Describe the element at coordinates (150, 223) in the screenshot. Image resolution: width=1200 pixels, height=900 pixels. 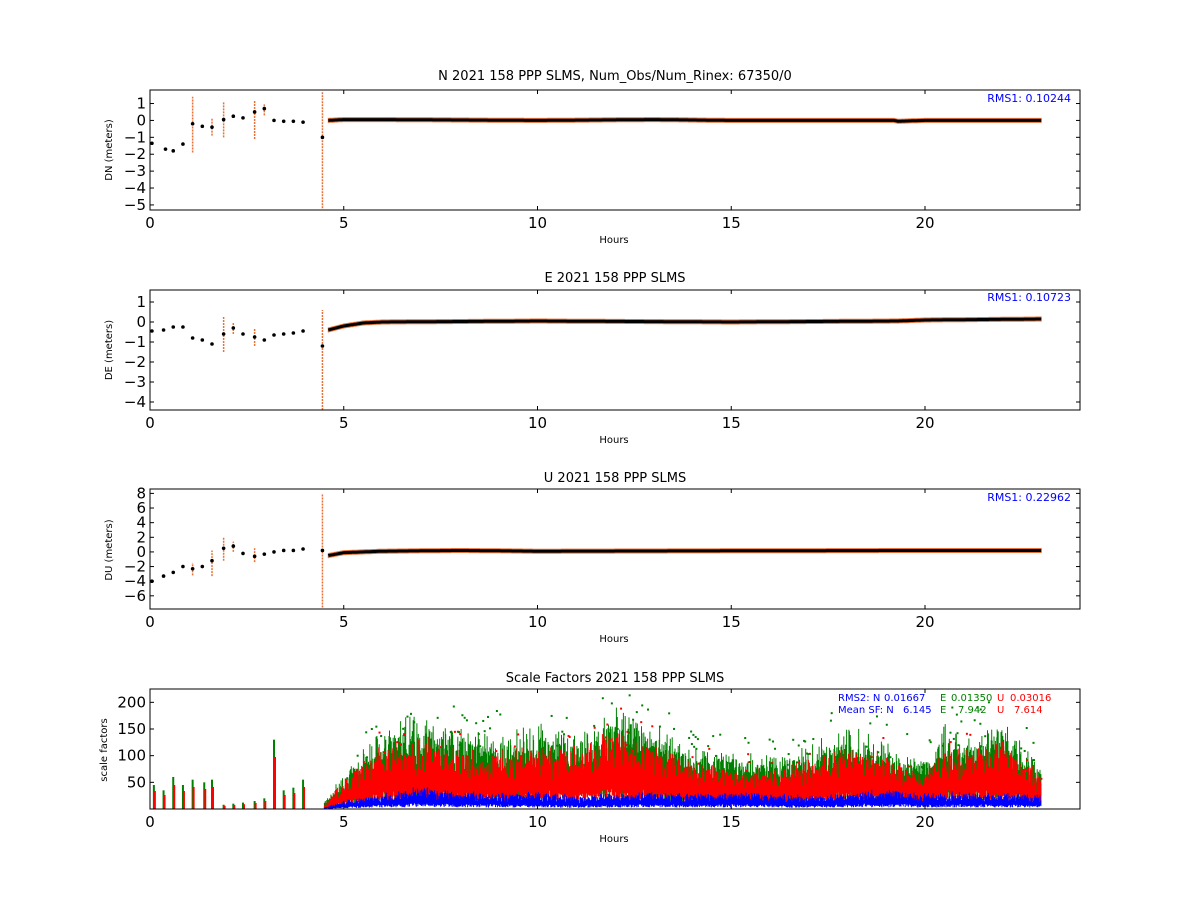
I see `north-xtick-label: 0` at that location.